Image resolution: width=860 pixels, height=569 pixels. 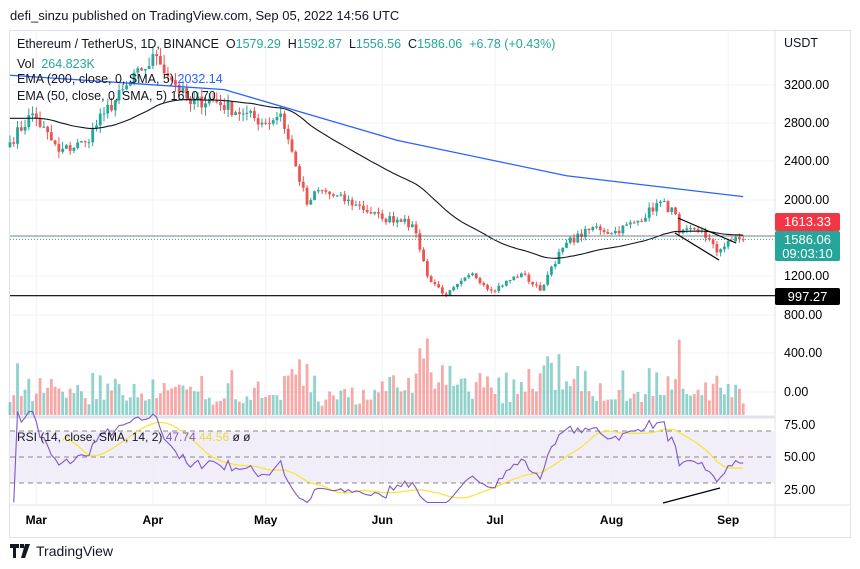 I want to click on price-tick: 3200.00, so click(x=806, y=85).